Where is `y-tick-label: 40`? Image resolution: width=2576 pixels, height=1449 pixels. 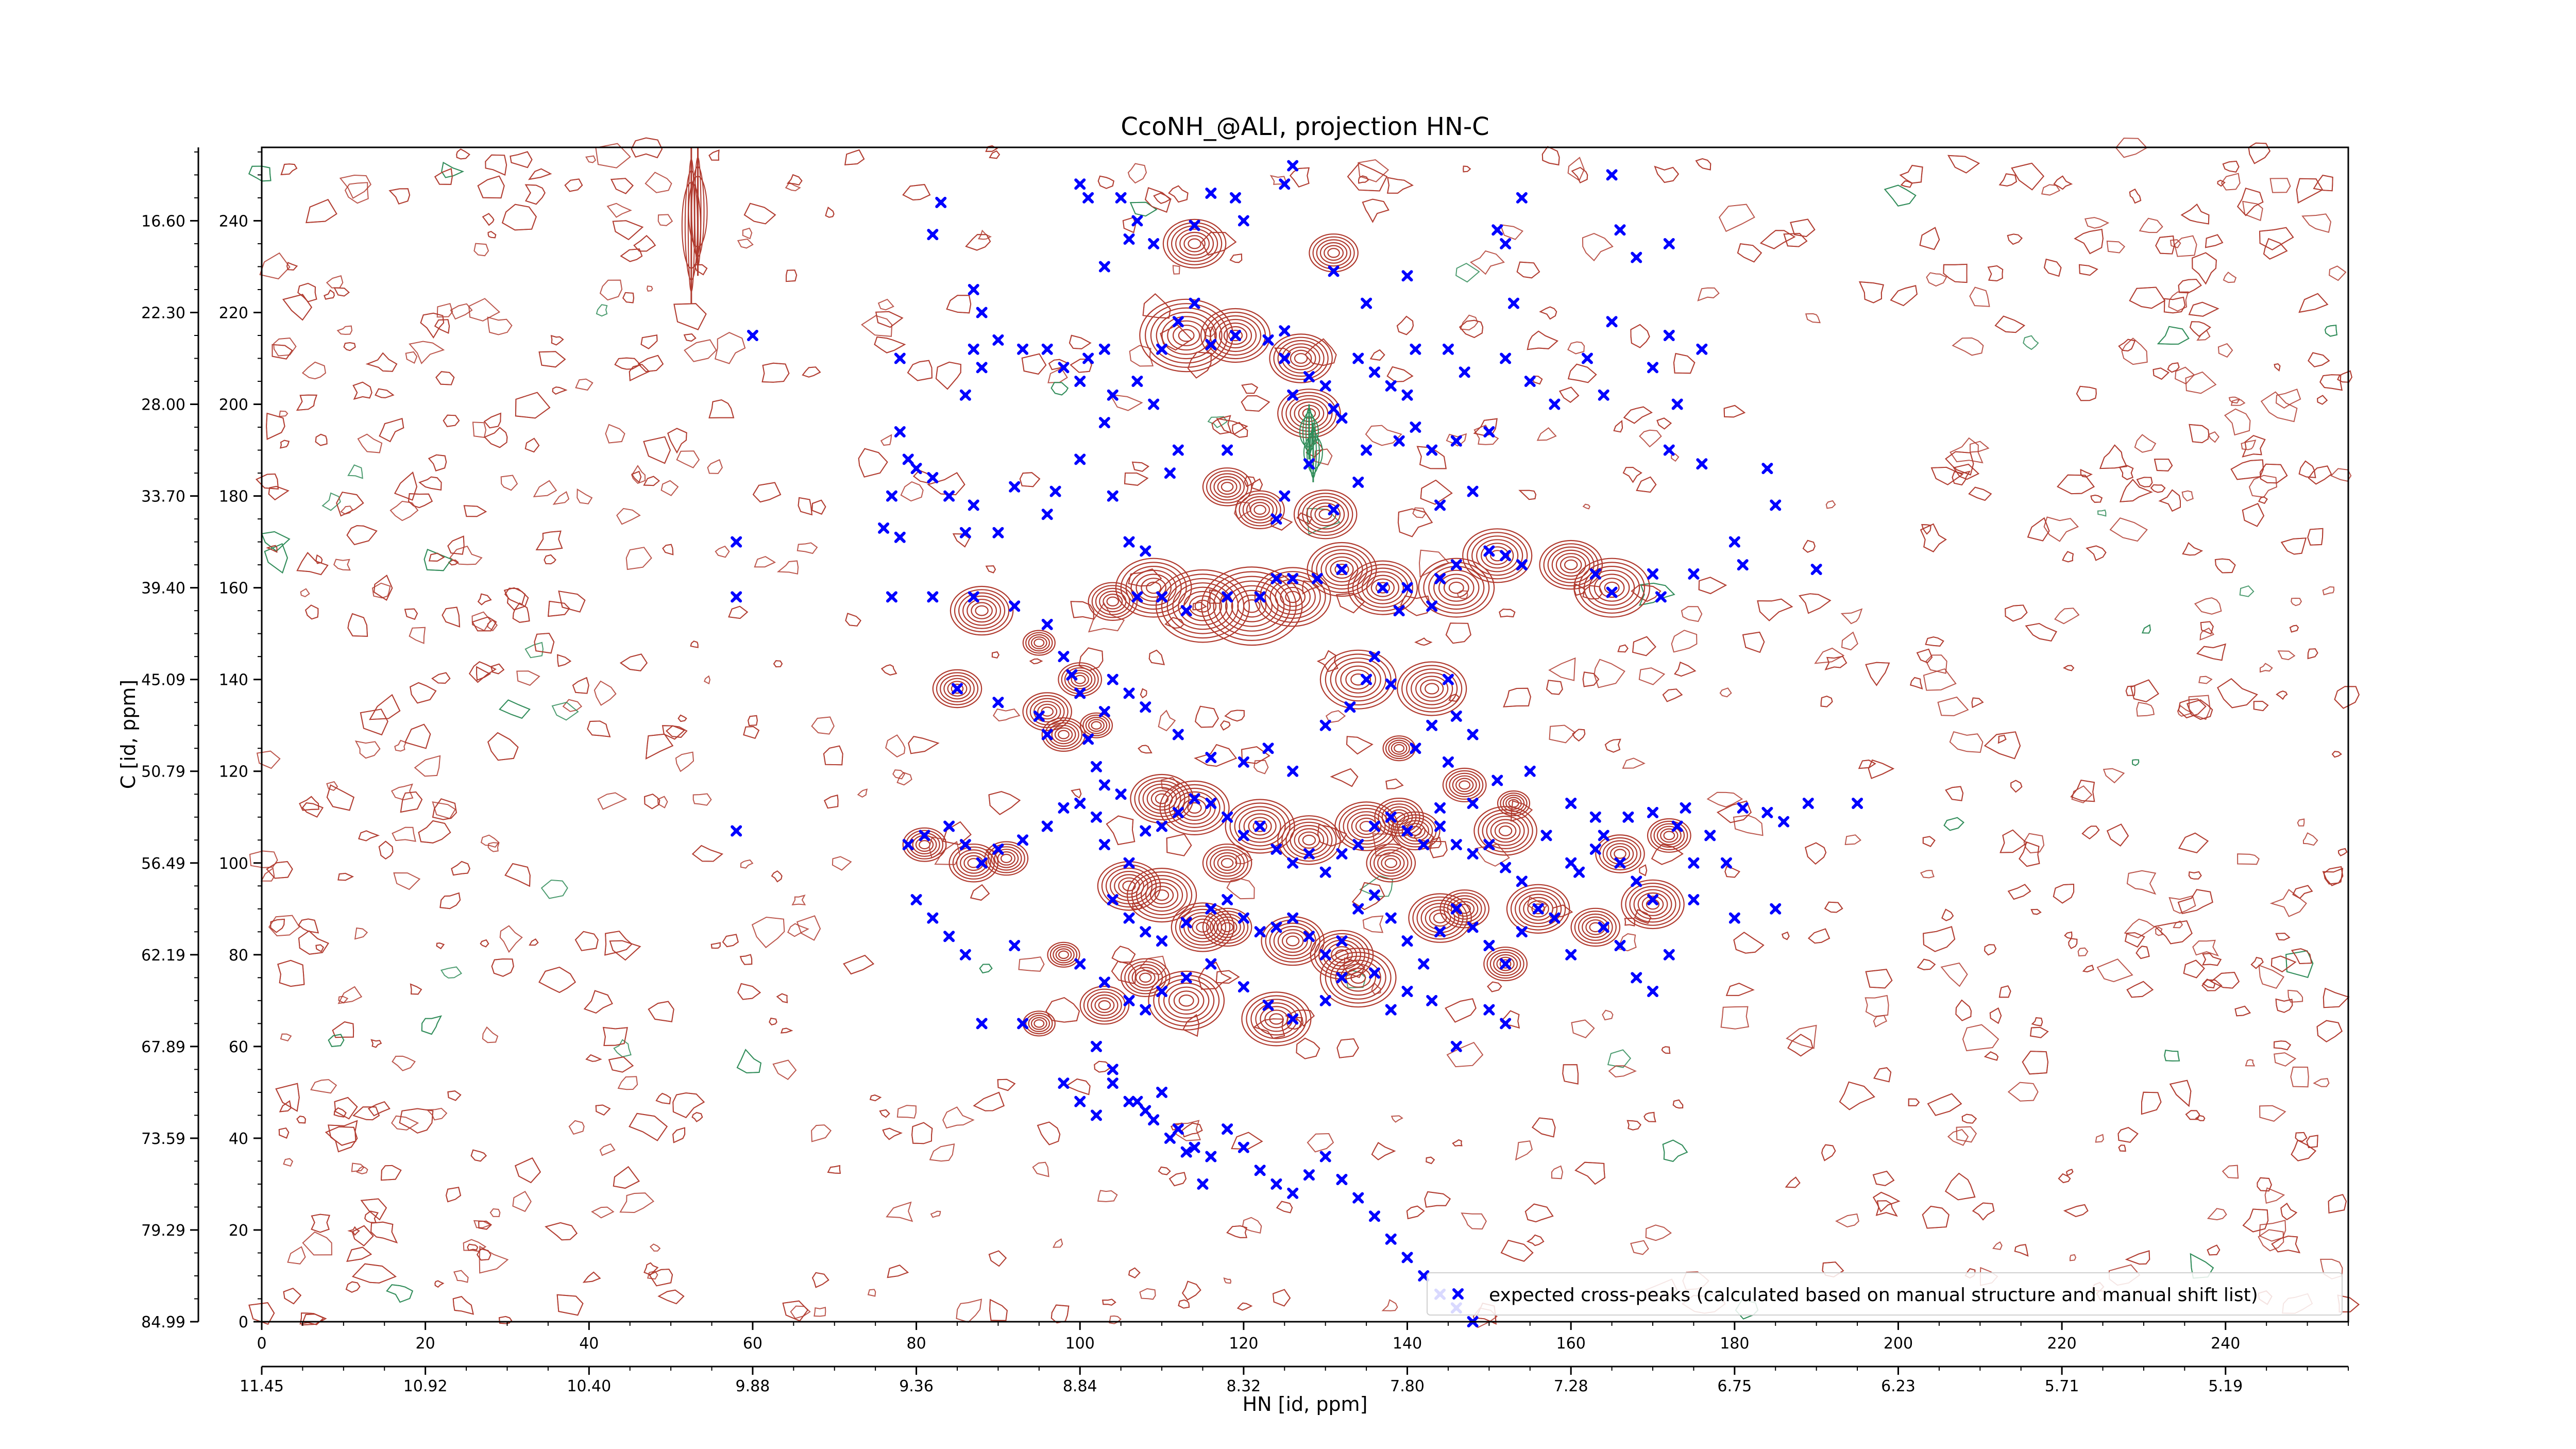
y-tick-label: 40 is located at coordinates (238, 1139).